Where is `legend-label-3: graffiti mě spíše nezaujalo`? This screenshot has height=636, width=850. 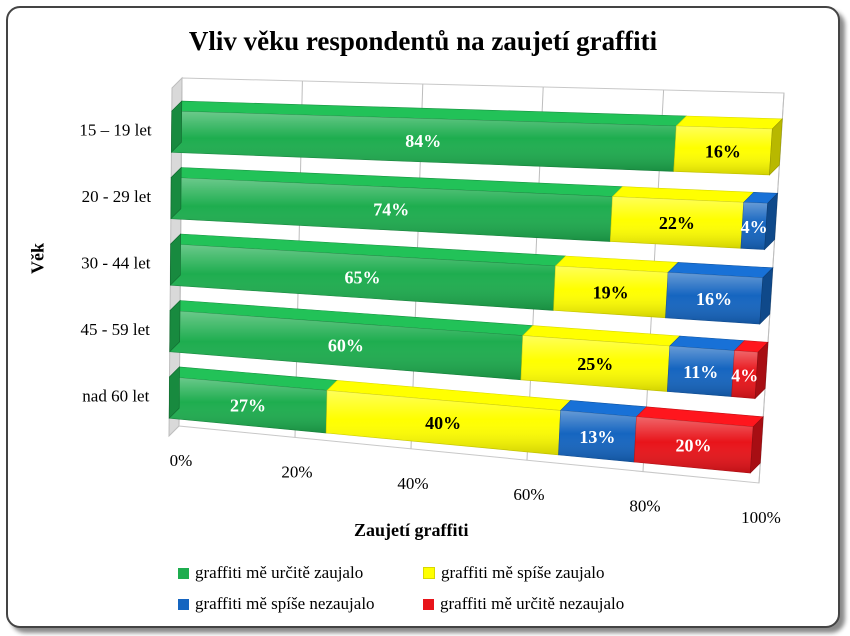
legend-label-3: graffiti mě spíše nezaujalo is located at coordinates (285, 603).